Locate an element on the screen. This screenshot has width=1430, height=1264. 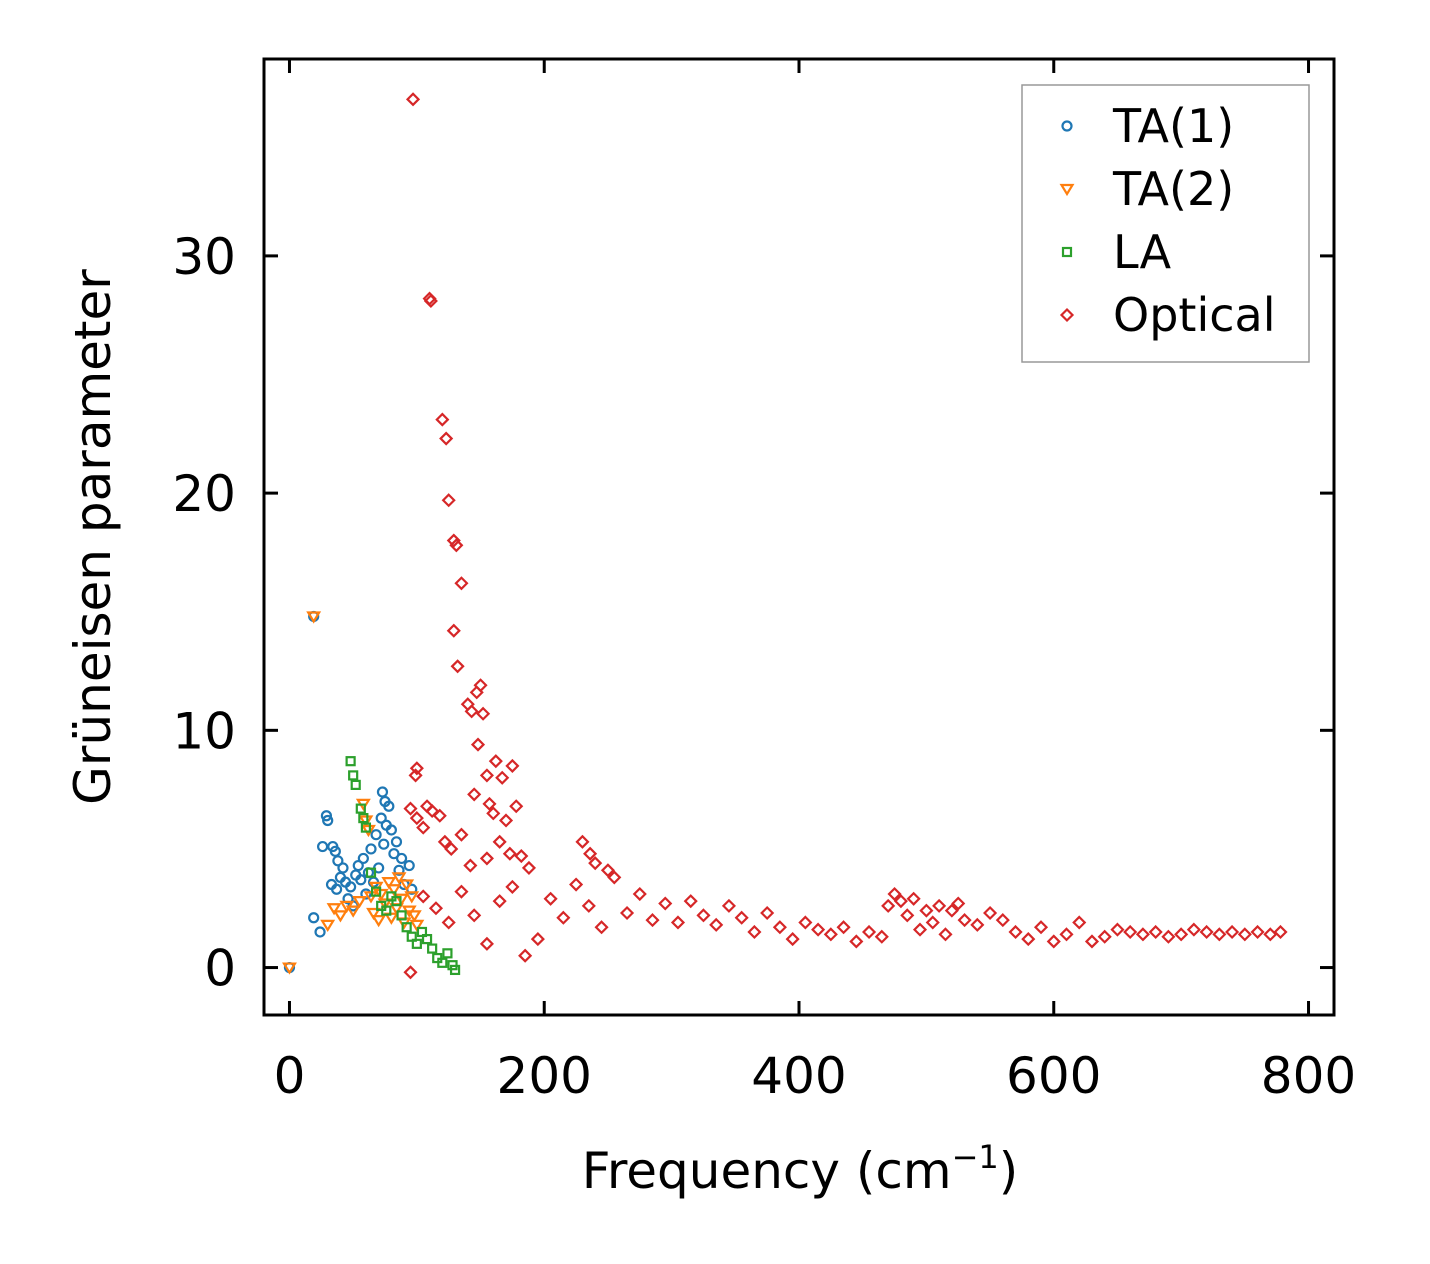
x-tick-label: 400 is located at coordinates (798, 1076).